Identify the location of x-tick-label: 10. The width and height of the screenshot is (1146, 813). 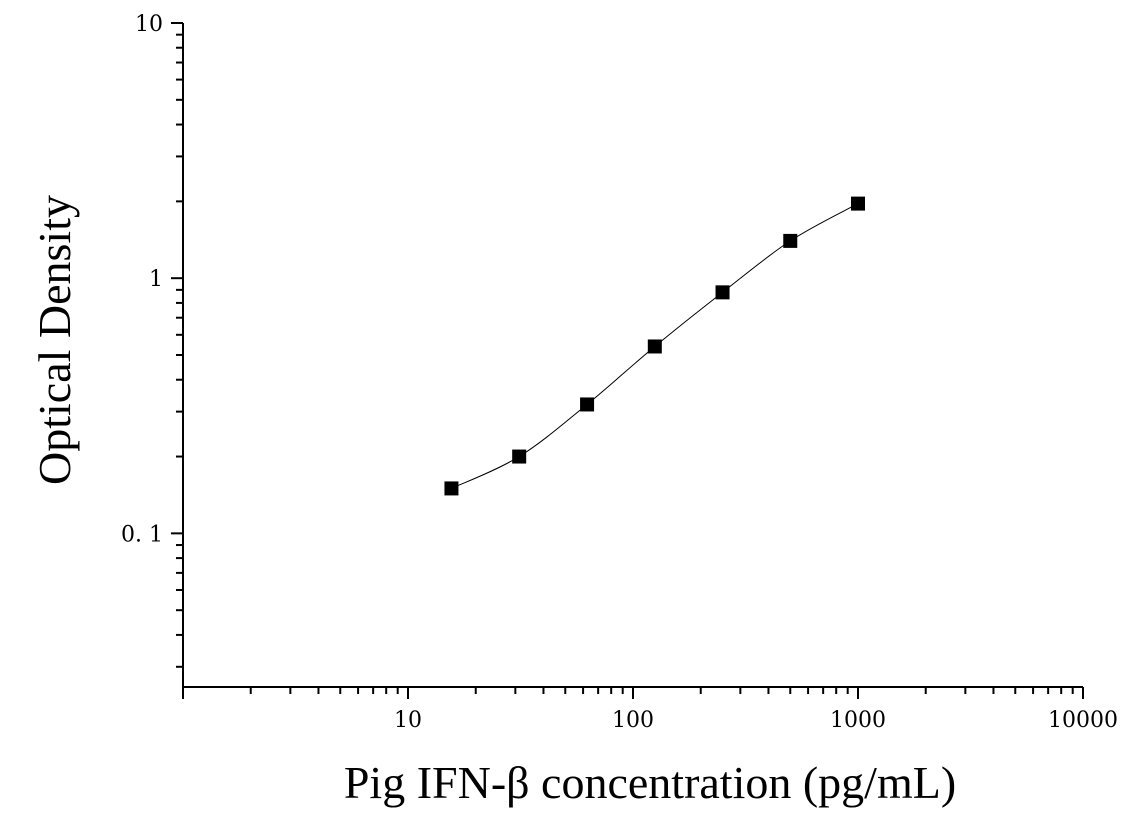
(408, 720).